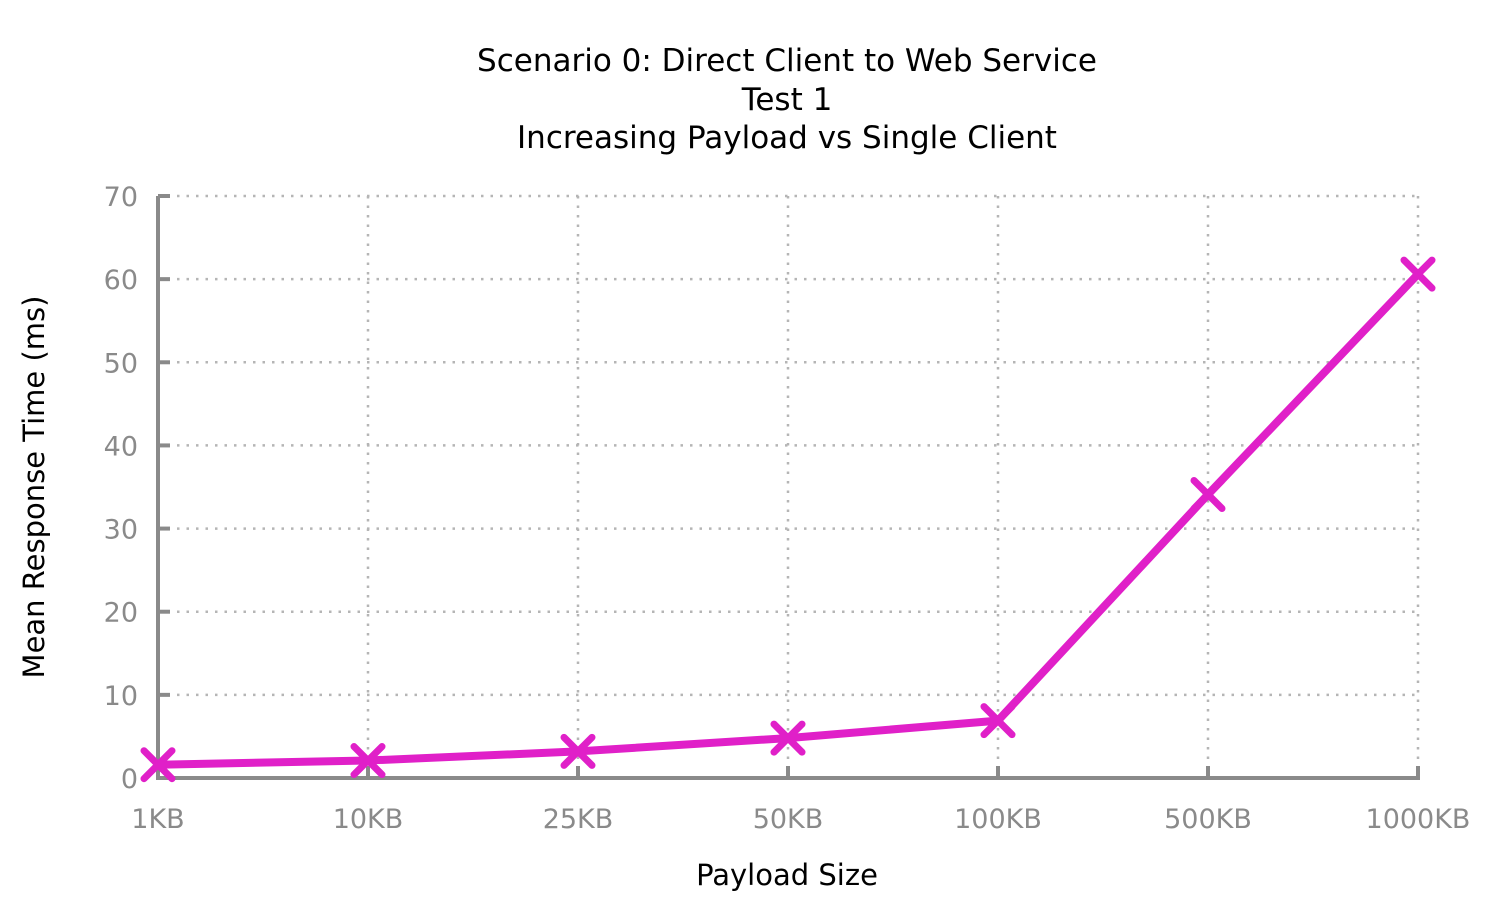  Describe the element at coordinates (121, 446) in the screenshot. I see `y-tick-label: 40` at that location.